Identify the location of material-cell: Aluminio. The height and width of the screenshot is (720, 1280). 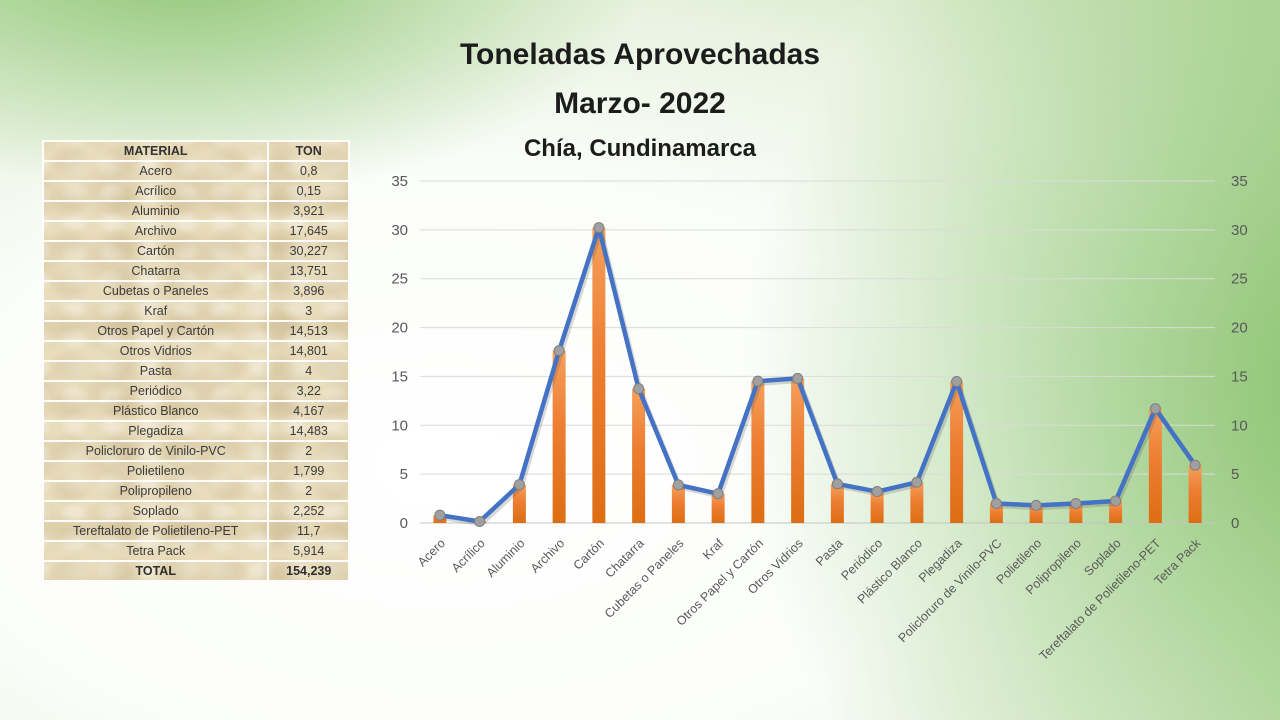
(155, 211).